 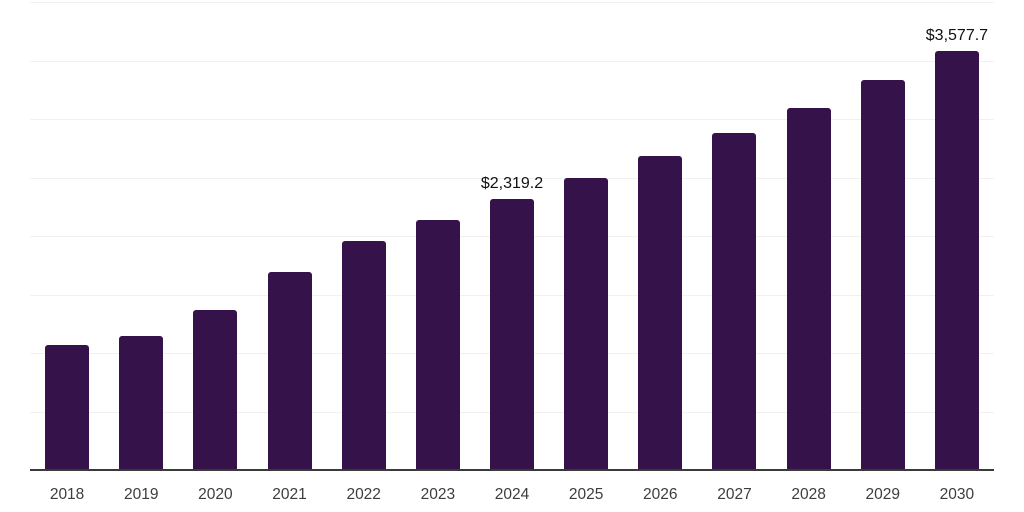 I want to click on x-tick-label: 2029, so click(x=883, y=494).